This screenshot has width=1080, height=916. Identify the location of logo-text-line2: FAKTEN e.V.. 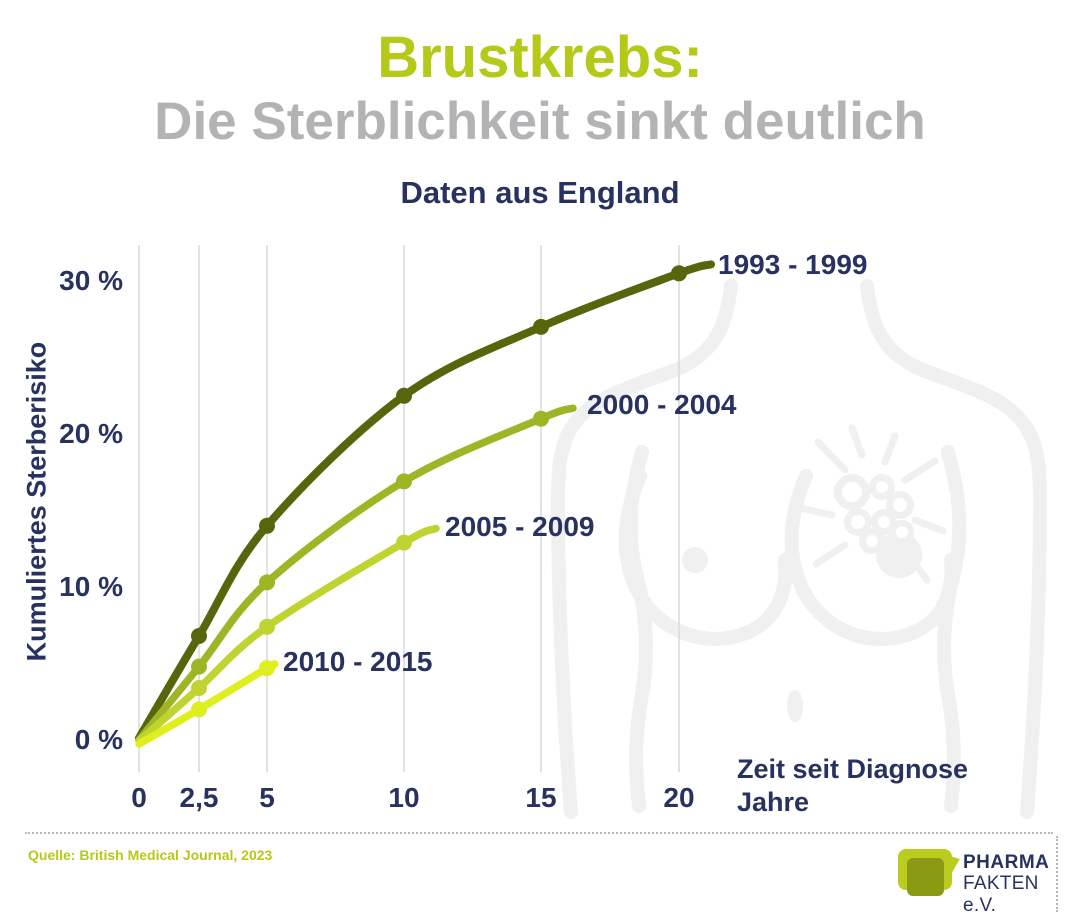
(1001, 894).